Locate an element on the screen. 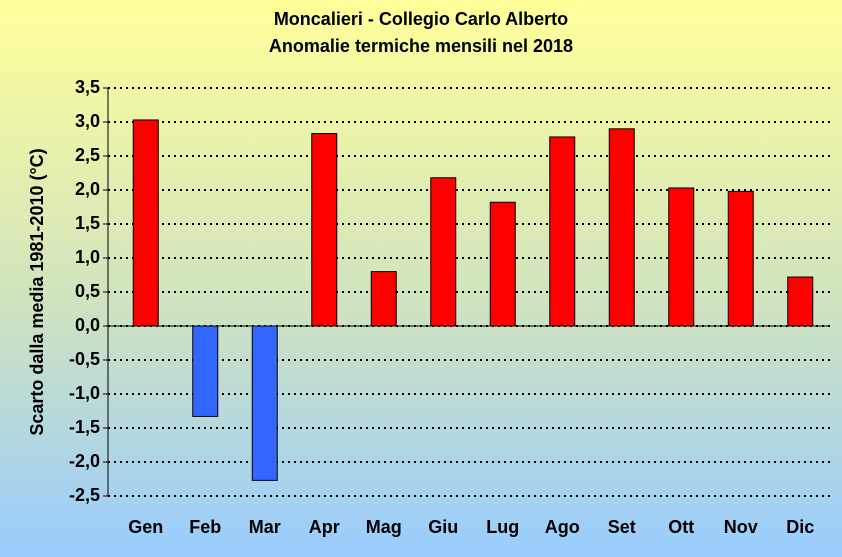 This screenshot has width=842, height=557. x-tick-label: Mar is located at coordinates (265, 527).